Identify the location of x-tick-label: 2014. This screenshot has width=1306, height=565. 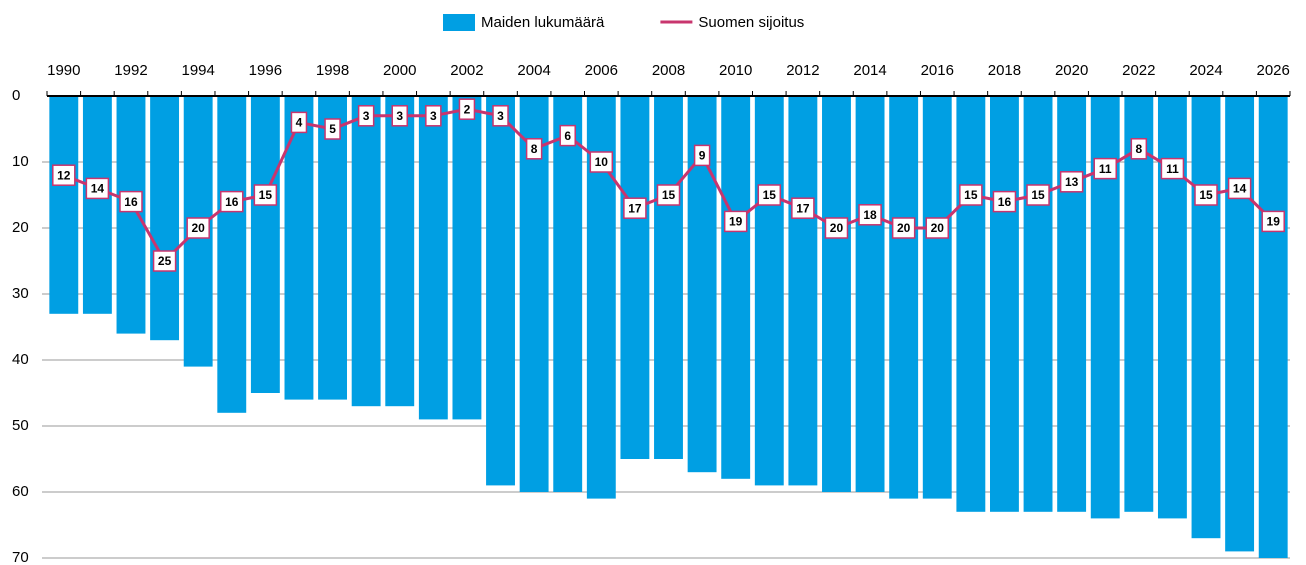
(869, 70).